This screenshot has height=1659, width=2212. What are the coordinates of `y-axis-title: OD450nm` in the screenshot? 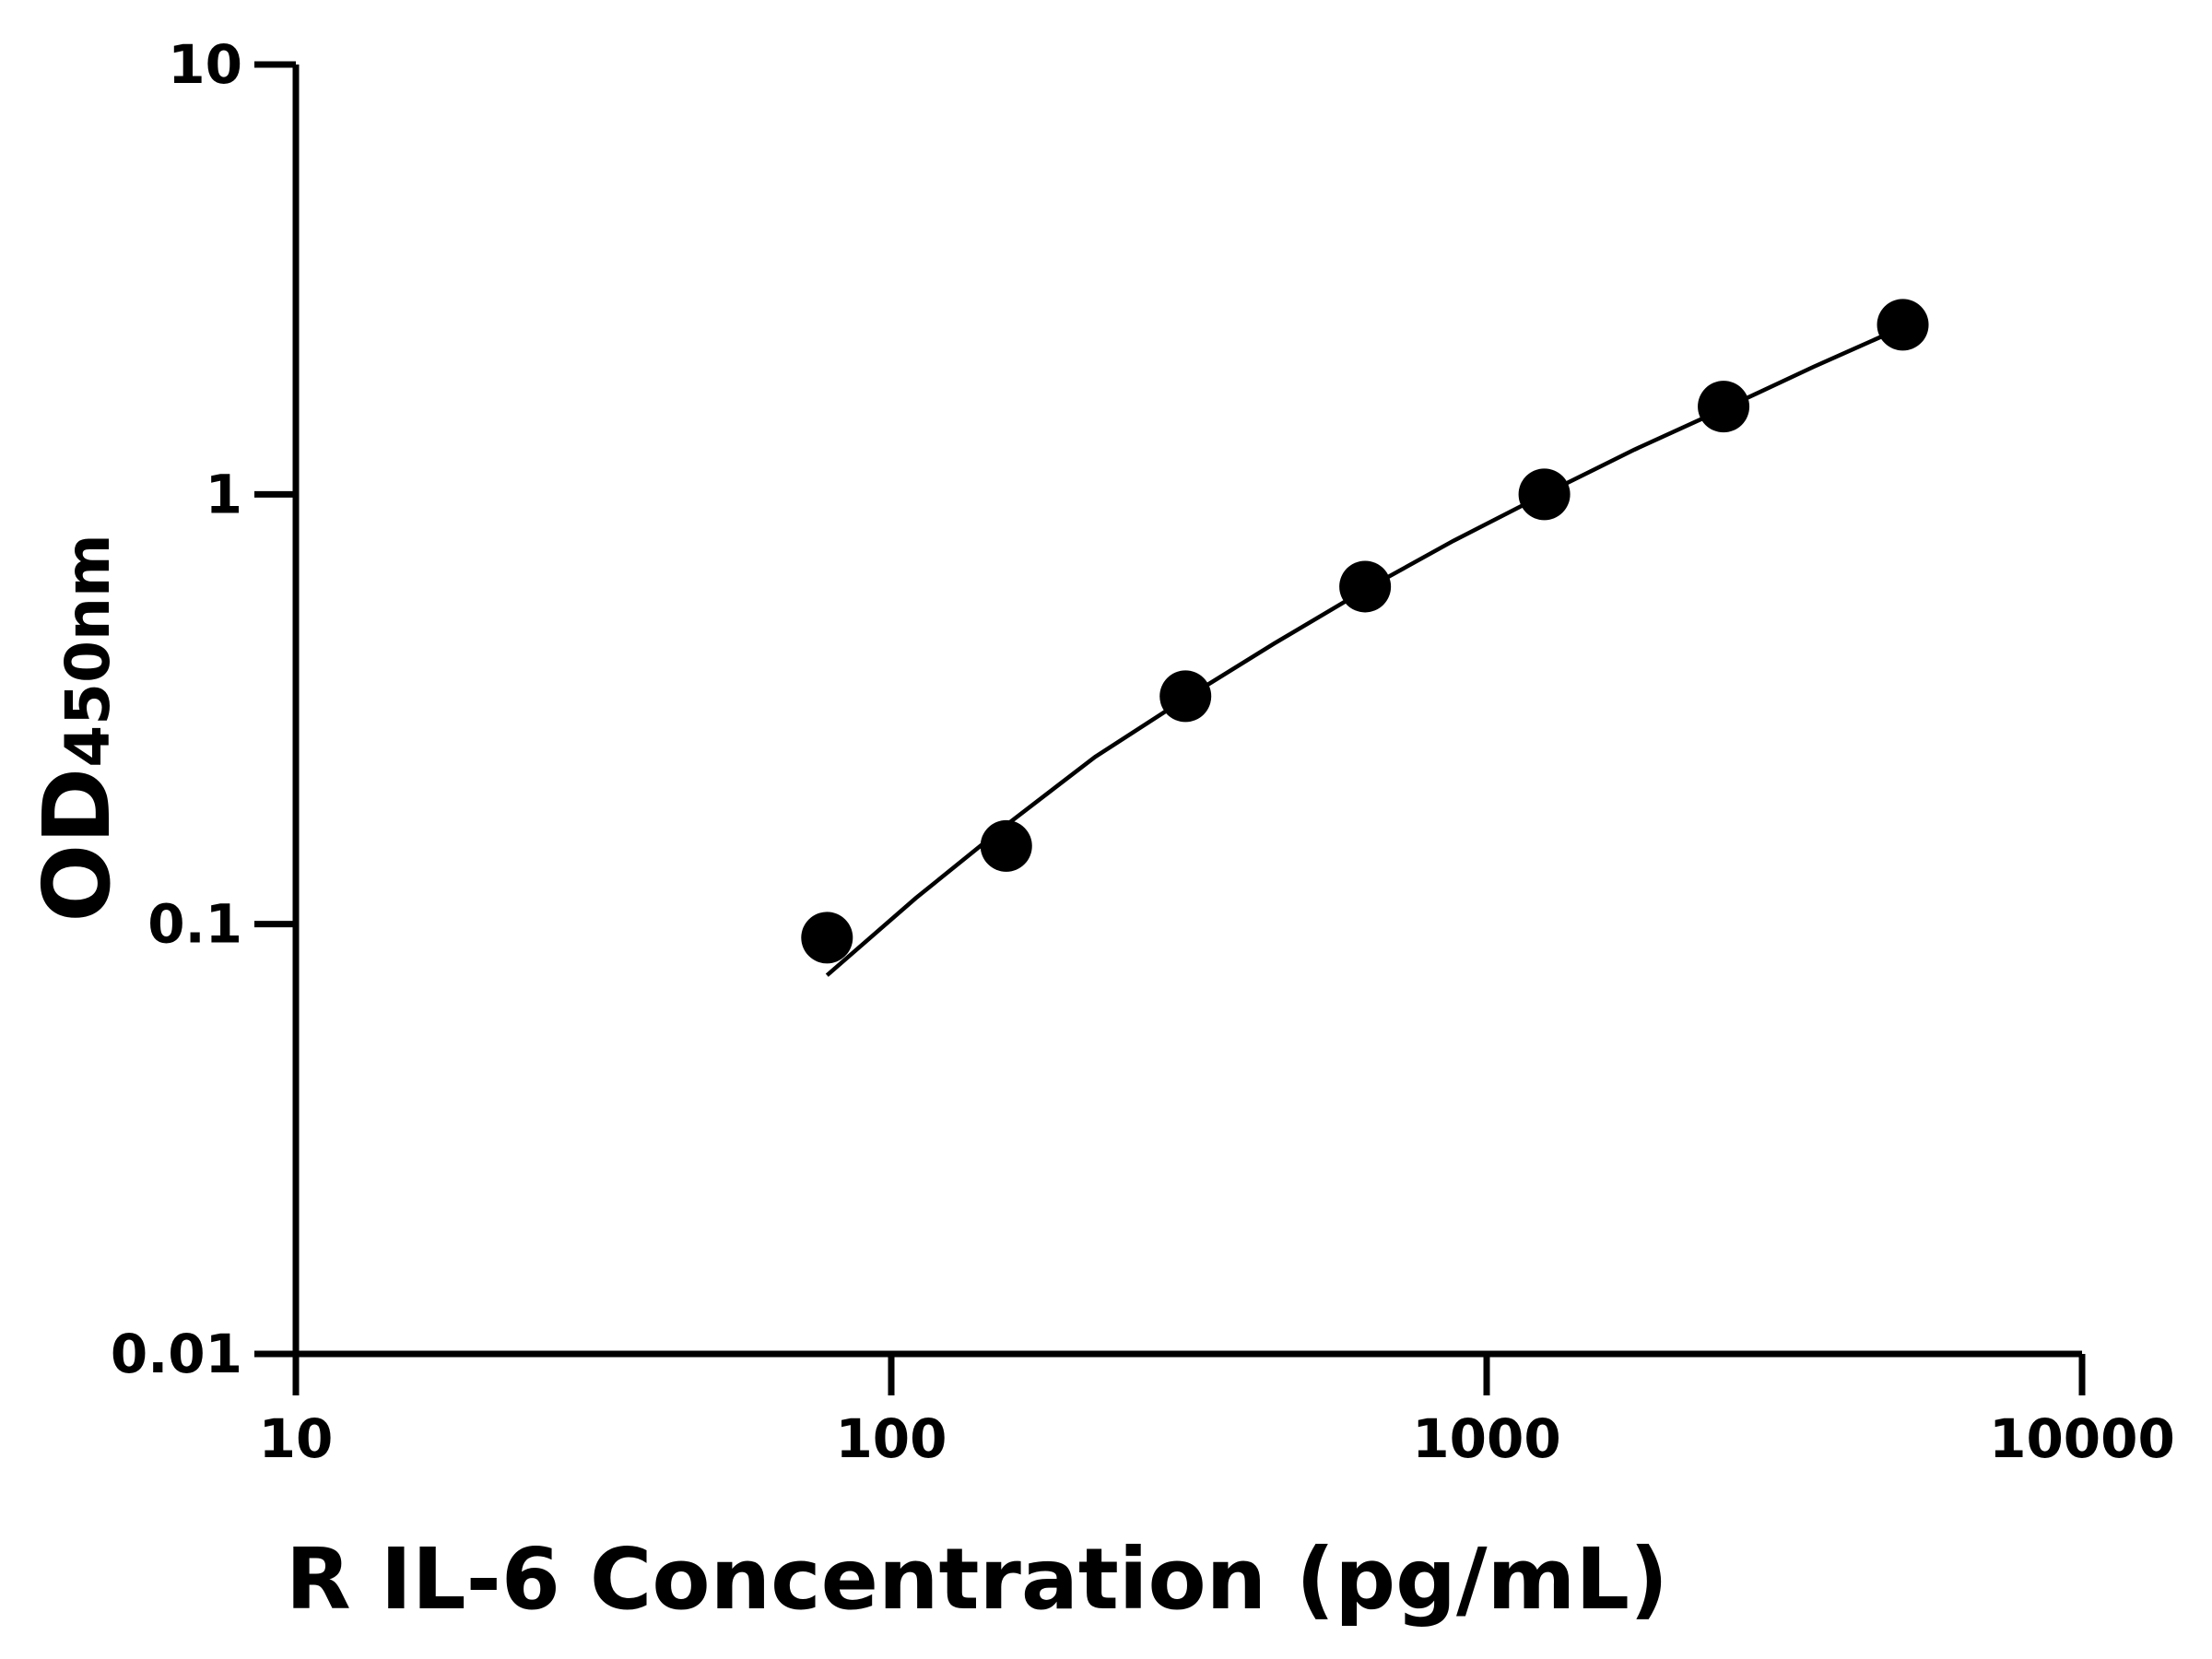 It's located at (77, 728).